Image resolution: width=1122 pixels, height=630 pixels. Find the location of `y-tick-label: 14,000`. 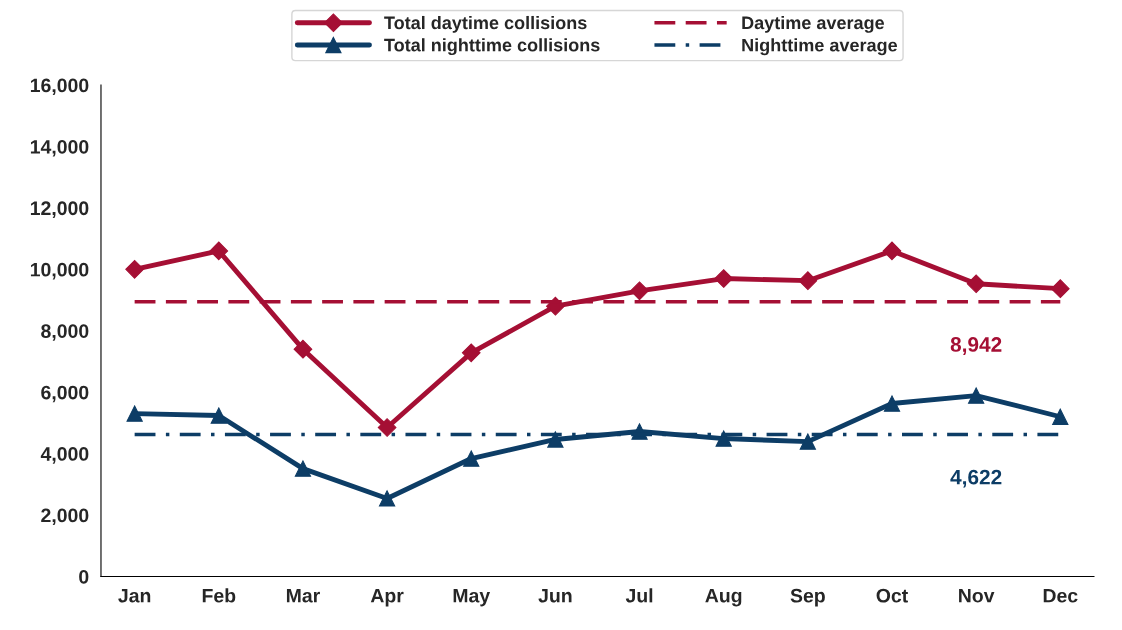

y-tick-label: 14,000 is located at coordinates (59, 148).